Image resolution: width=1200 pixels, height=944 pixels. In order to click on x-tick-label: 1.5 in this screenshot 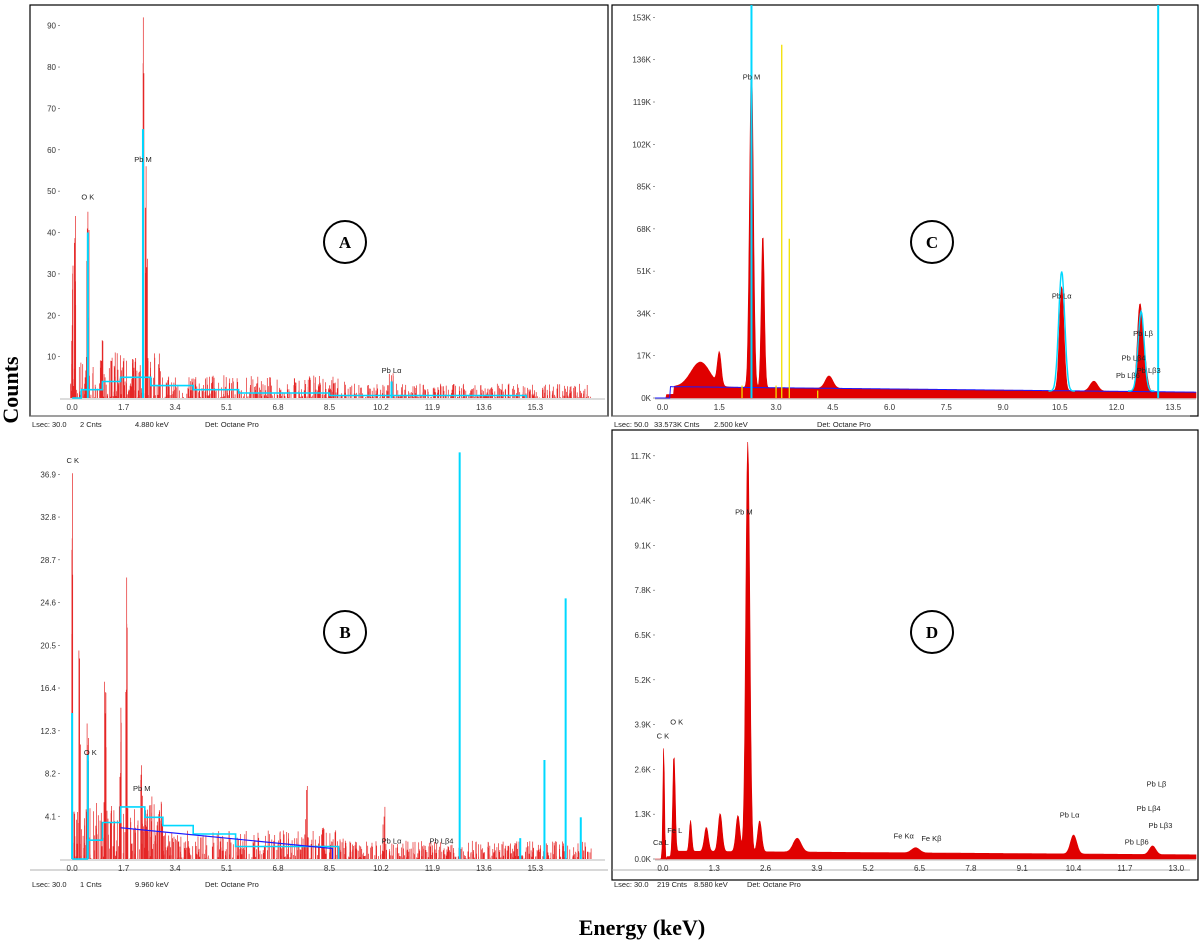, I will do `click(720, 407)`.